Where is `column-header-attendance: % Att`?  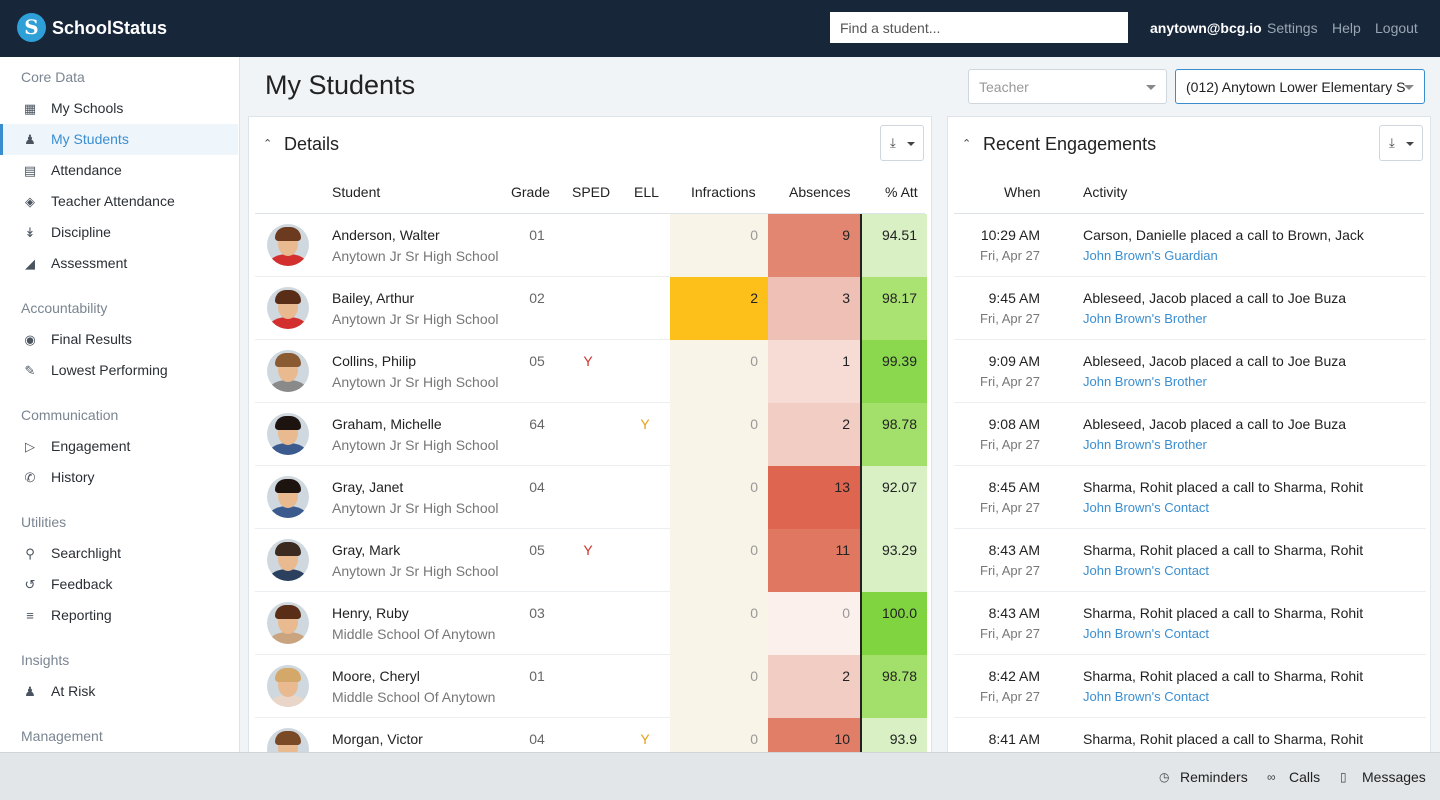
column-header-attendance: % Att is located at coordinates (901, 192).